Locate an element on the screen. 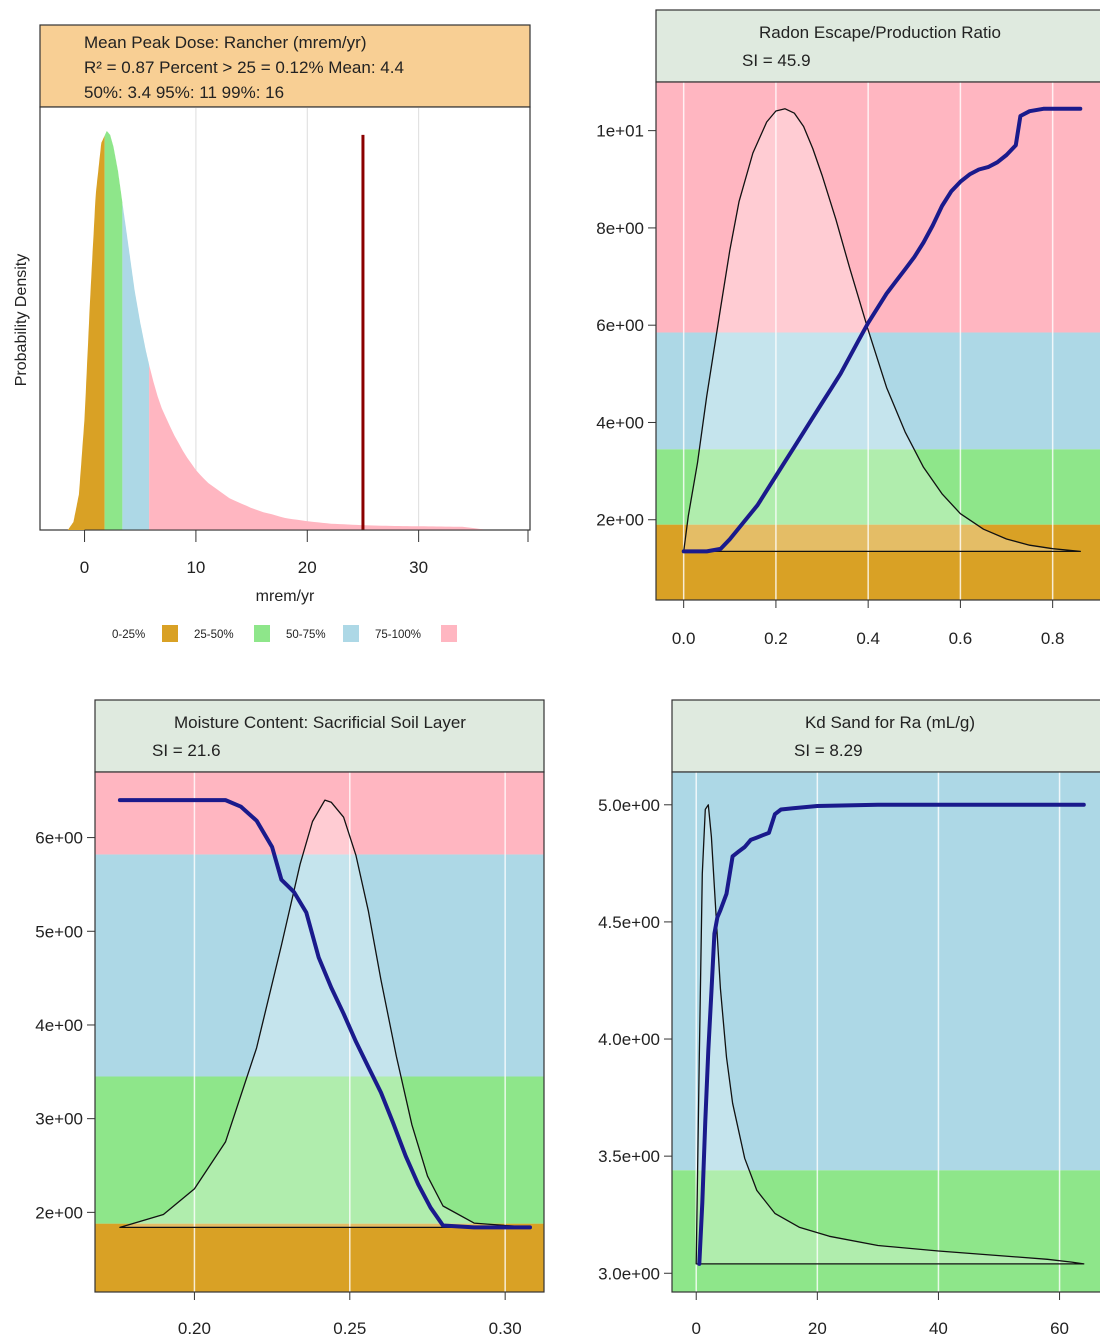 The width and height of the screenshot is (1100, 1339). dose-y-axis-label: Probability Density is located at coordinates (21, 320).